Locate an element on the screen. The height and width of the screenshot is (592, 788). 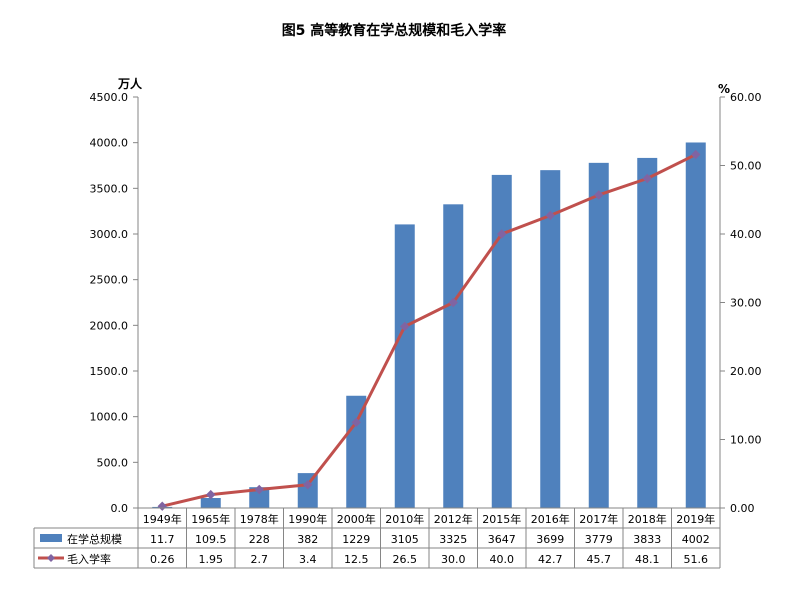
category-label: 1978年 is located at coordinates (259, 519).